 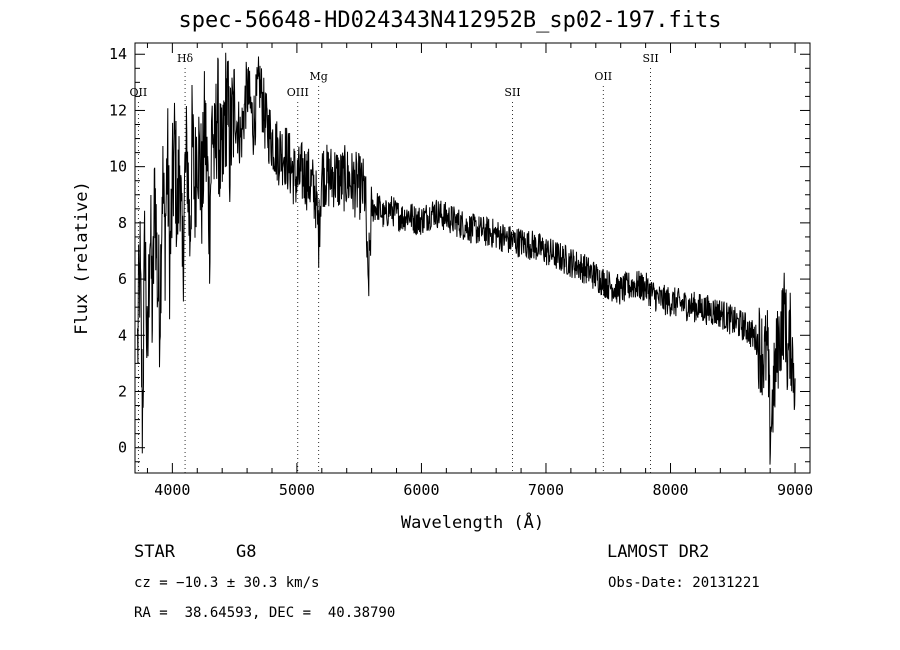 What do you see at coordinates (265, 613) in the screenshot?
I see `sky-coordinates: RA = 38.64593, DEC = 40.38790` at bounding box center [265, 613].